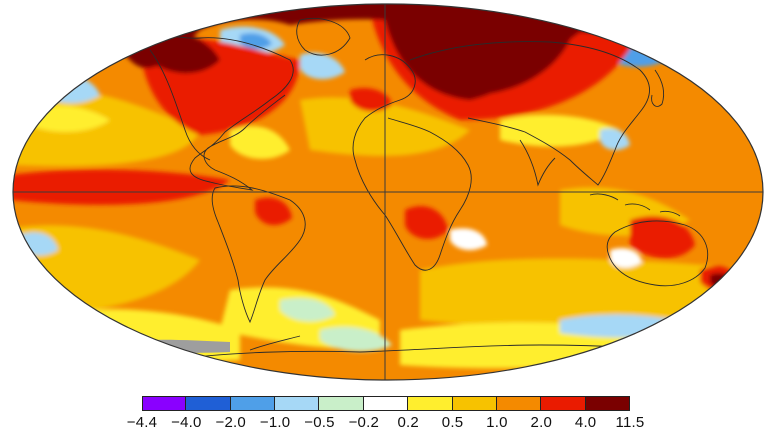 This screenshot has width=770, height=433. What do you see at coordinates (630, 422) in the screenshot?
I see `legend-tick-label: 11.5` at bounding box center [630, 422].